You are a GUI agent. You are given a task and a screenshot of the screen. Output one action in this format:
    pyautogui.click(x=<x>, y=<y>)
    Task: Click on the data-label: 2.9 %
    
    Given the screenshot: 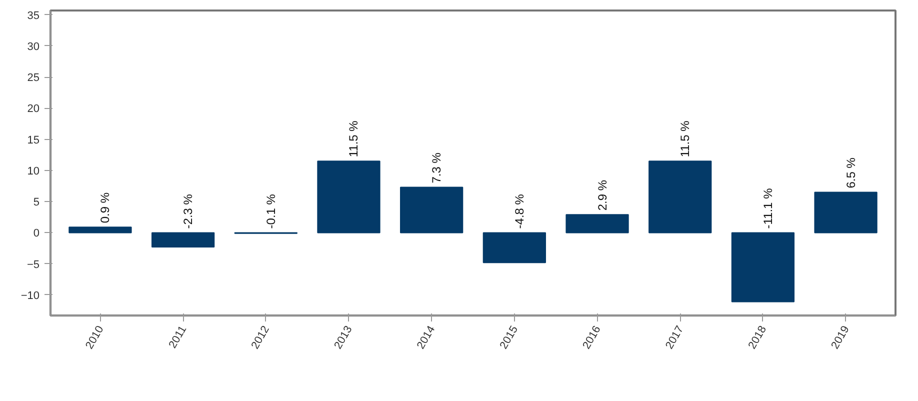 What is the action you would take?
    pyautogui.click(x=602, y=195)
    